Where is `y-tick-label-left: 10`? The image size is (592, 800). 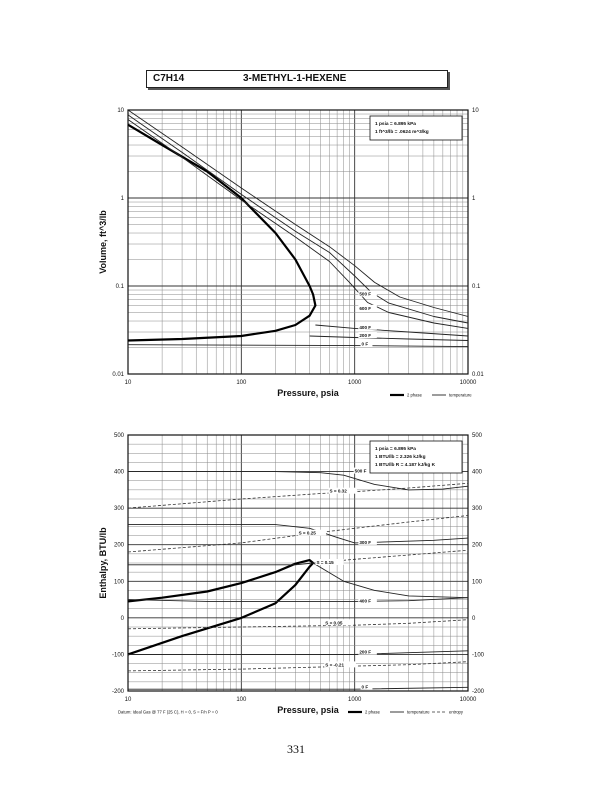 y-tick-label-left: 10 is located at coordinates (120, 111).